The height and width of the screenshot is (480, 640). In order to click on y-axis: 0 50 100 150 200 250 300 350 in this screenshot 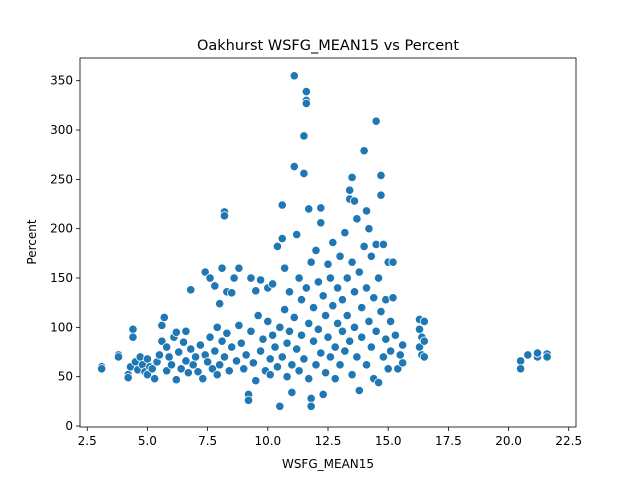, I will do `click(65, 253)`.